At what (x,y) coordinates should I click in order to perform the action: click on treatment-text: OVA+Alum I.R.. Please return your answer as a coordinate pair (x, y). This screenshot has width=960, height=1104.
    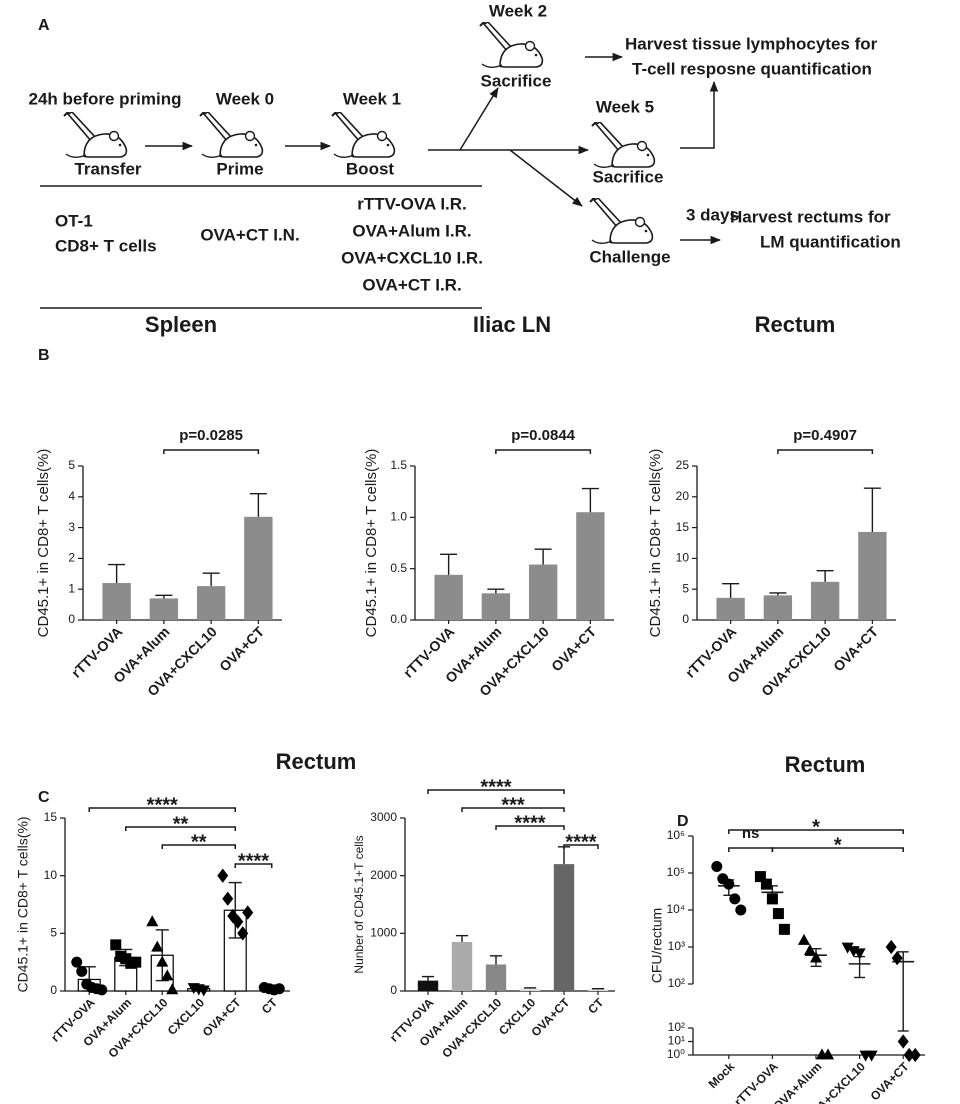
    Looking at the image, I should click on (411, 230).